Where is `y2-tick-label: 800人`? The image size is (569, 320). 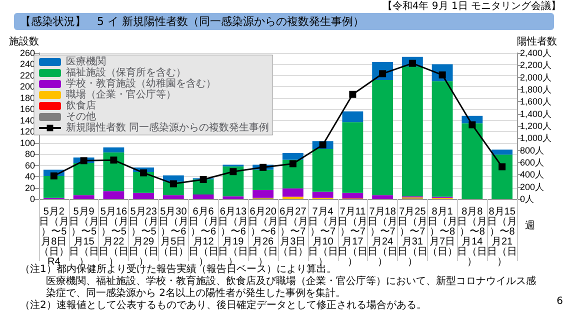 y2-tick-label: 800人 is located at coordinates (532, 150).